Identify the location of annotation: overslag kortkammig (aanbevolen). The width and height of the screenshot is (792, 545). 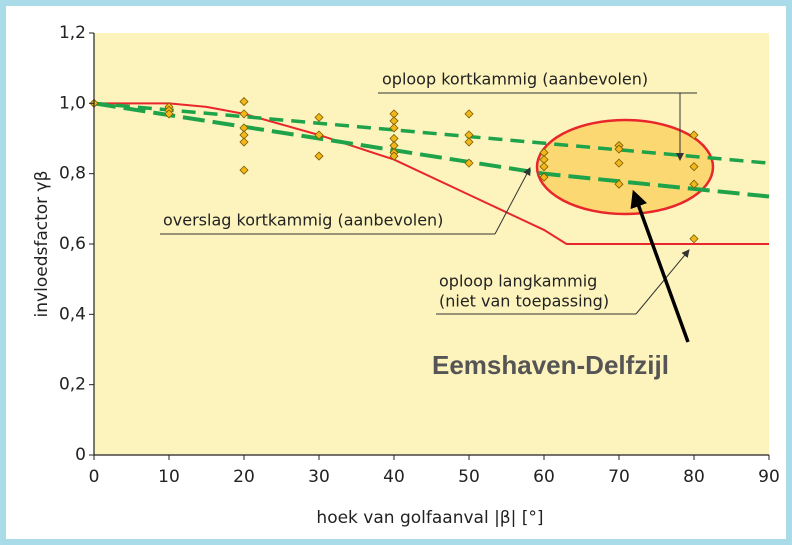
(303, 220).